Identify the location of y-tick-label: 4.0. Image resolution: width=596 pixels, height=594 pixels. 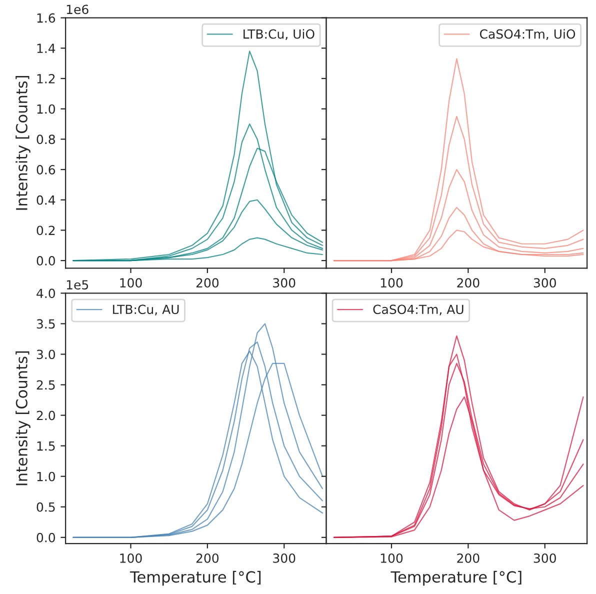
(46, 293).